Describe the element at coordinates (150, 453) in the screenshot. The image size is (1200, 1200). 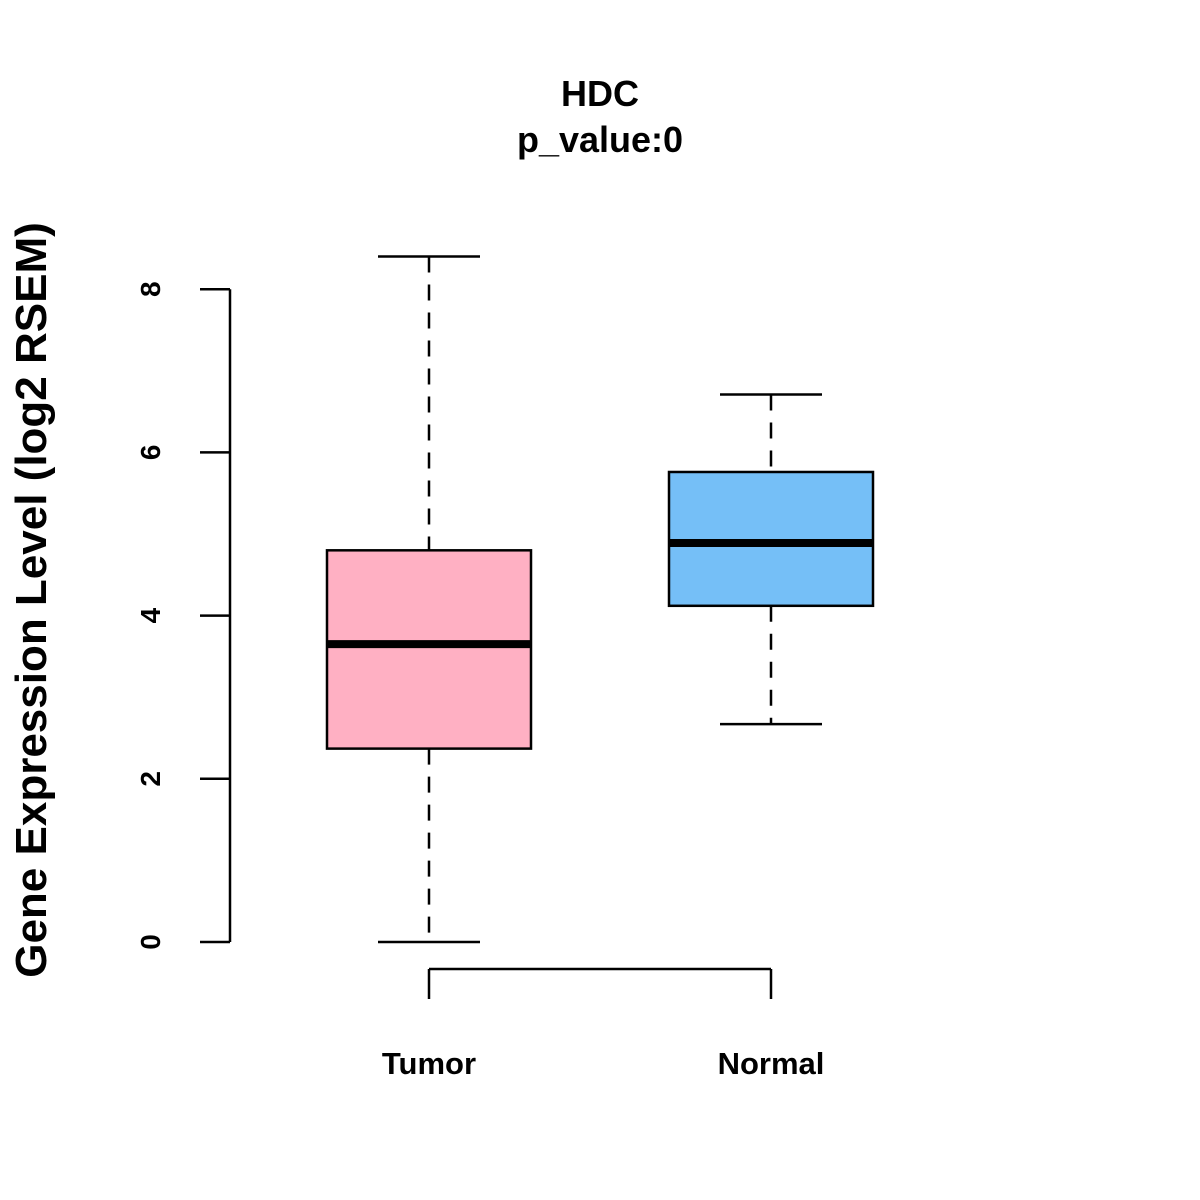
I see `y-tick-label: 6` at that location.